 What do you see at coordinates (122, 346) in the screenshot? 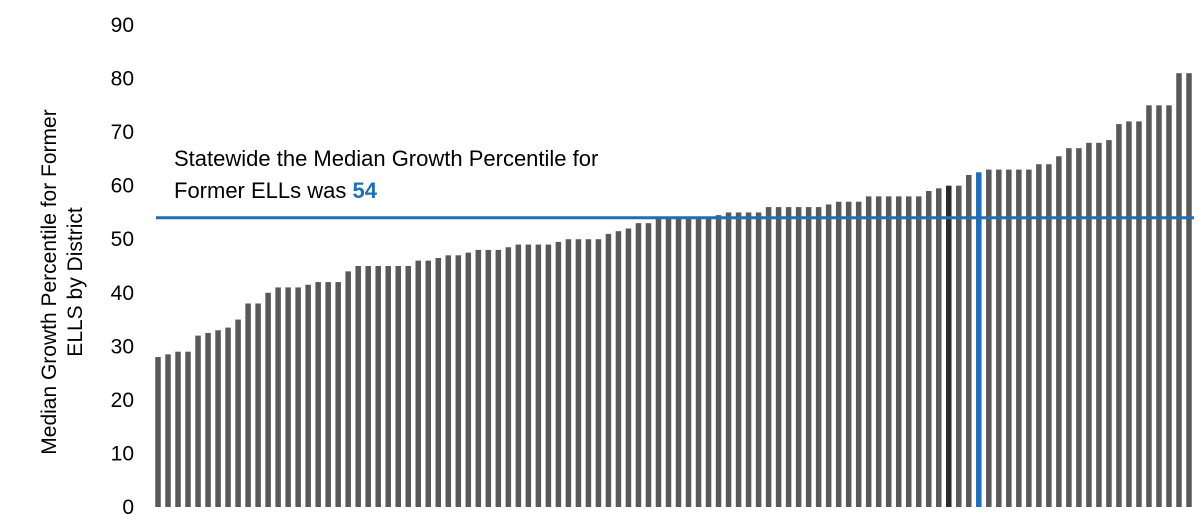
I see `y-tick-label: 30` at bounding box center [122, 346].